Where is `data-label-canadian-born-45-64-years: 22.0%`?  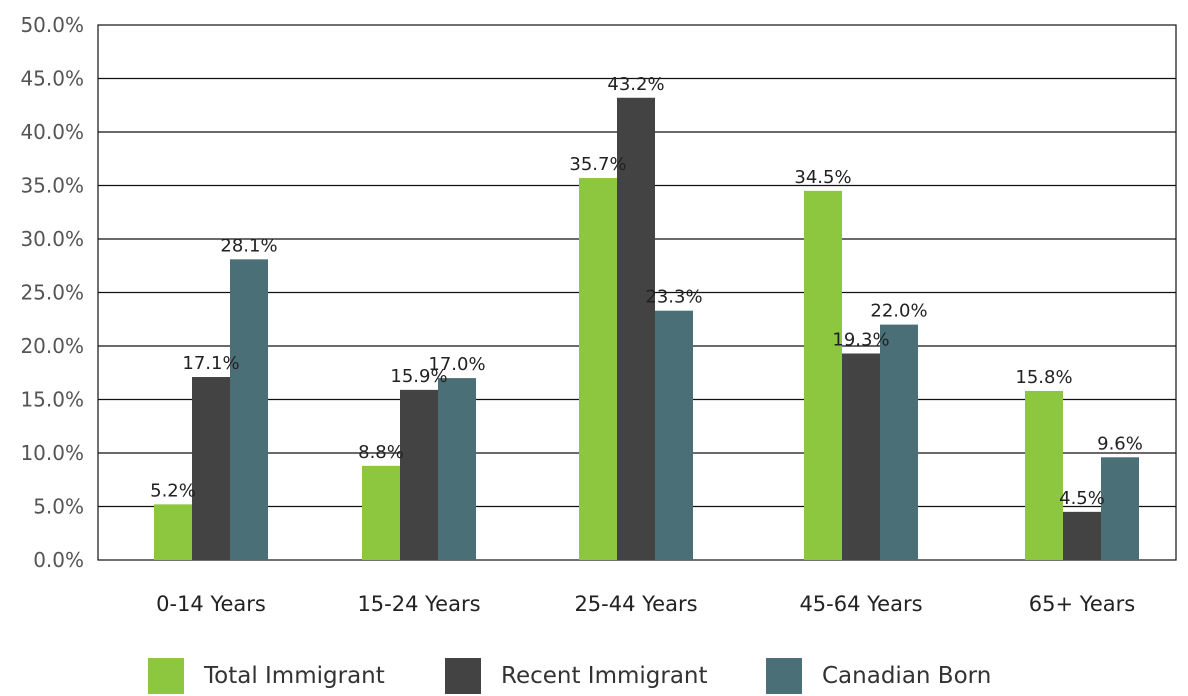
data-label-canadian-born-45-64-years: 22.0% is located at coordinates (898, 311).